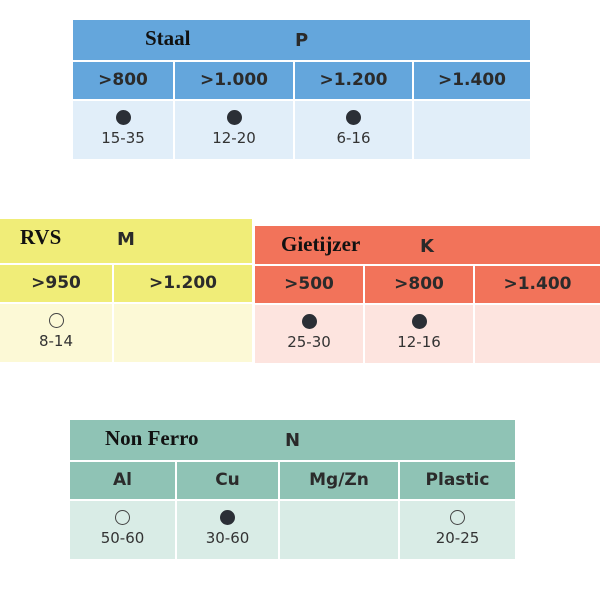 Image resolution: width=600 pixels, height=600 pixels. What do you see at coordinates (56, 341) in the screenshot?
I see `range-value: 8-14` at bounding box center [56, 341].